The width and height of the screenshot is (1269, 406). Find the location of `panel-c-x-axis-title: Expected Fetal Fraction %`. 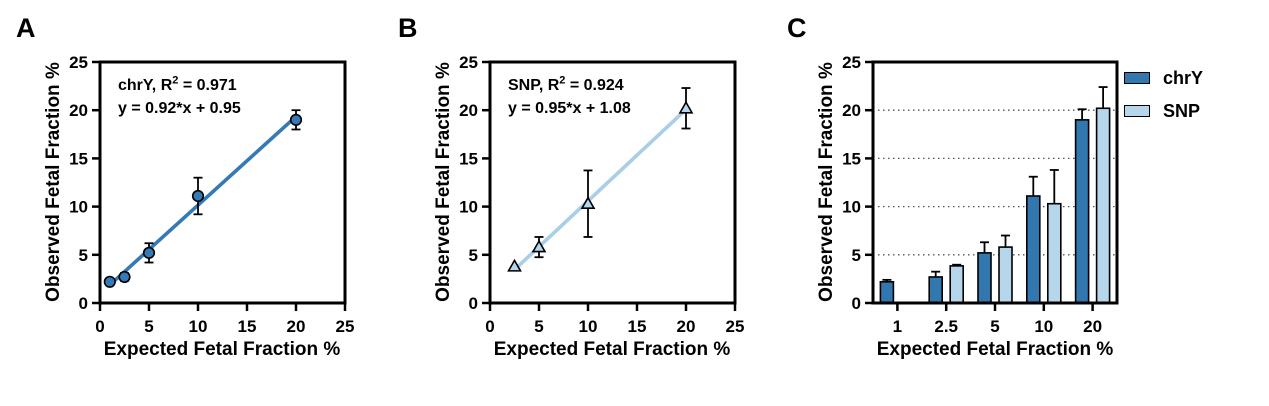

panel-c-x-axis-title: Expected Fetal Fraction % is located at coordinates (995, 349).